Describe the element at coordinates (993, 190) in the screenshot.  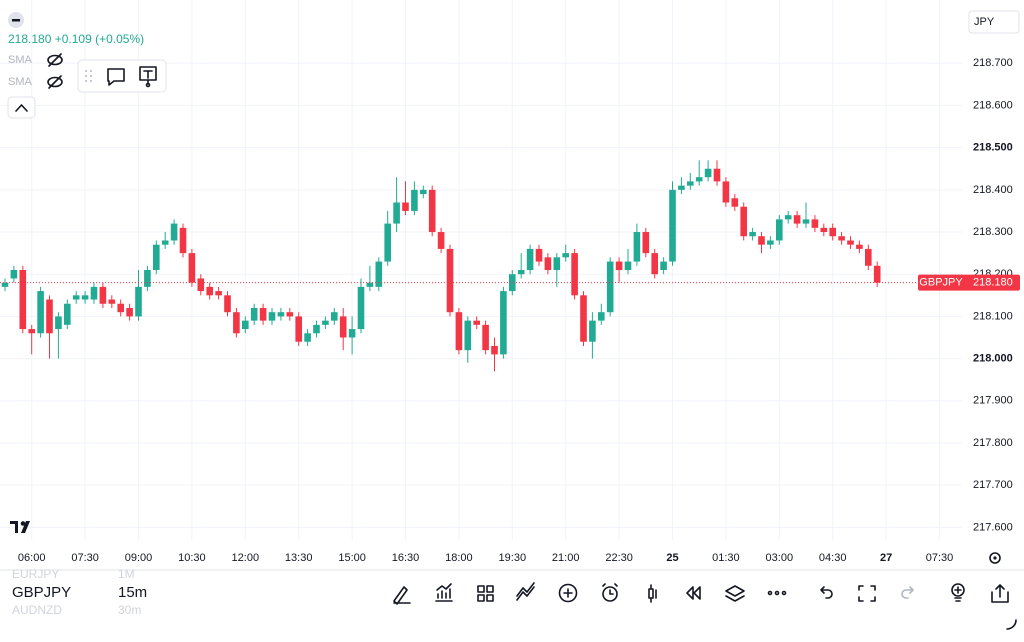
I see `y-tick-label: 218.400` at that location.